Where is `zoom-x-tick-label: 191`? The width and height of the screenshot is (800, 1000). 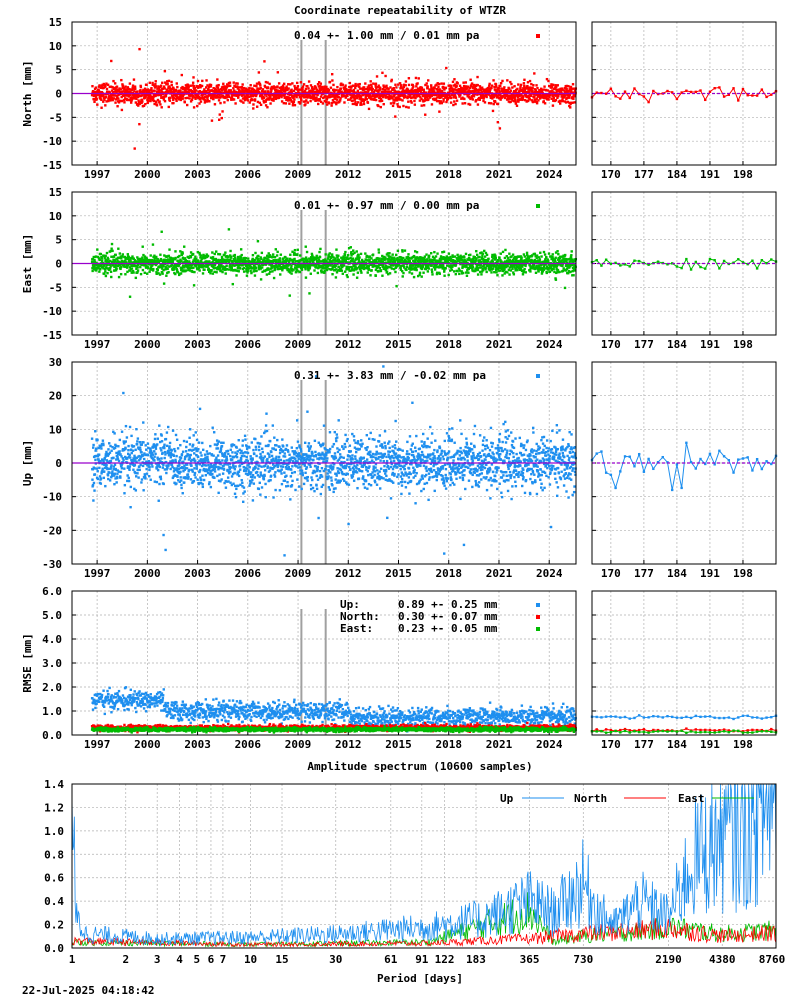 zoom-x-tick-label: 191 is located at coordinates (710, 174).